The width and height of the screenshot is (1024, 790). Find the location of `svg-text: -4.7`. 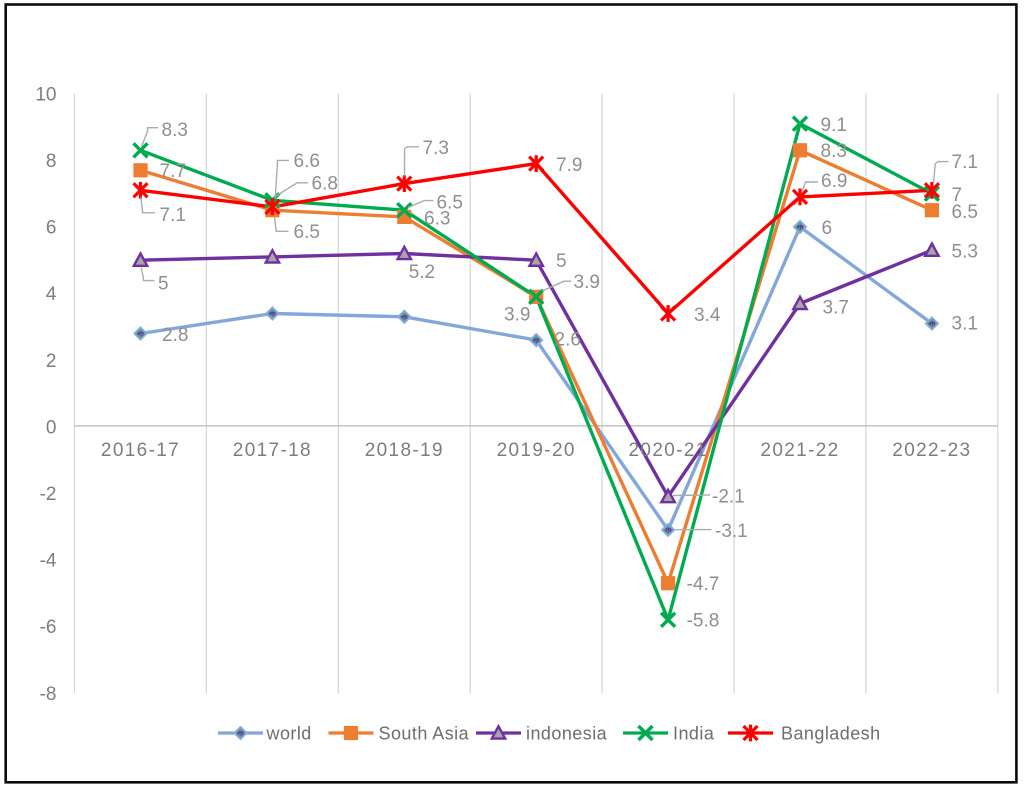

svg-text: -4.7 is located at coordinates (703, 584).